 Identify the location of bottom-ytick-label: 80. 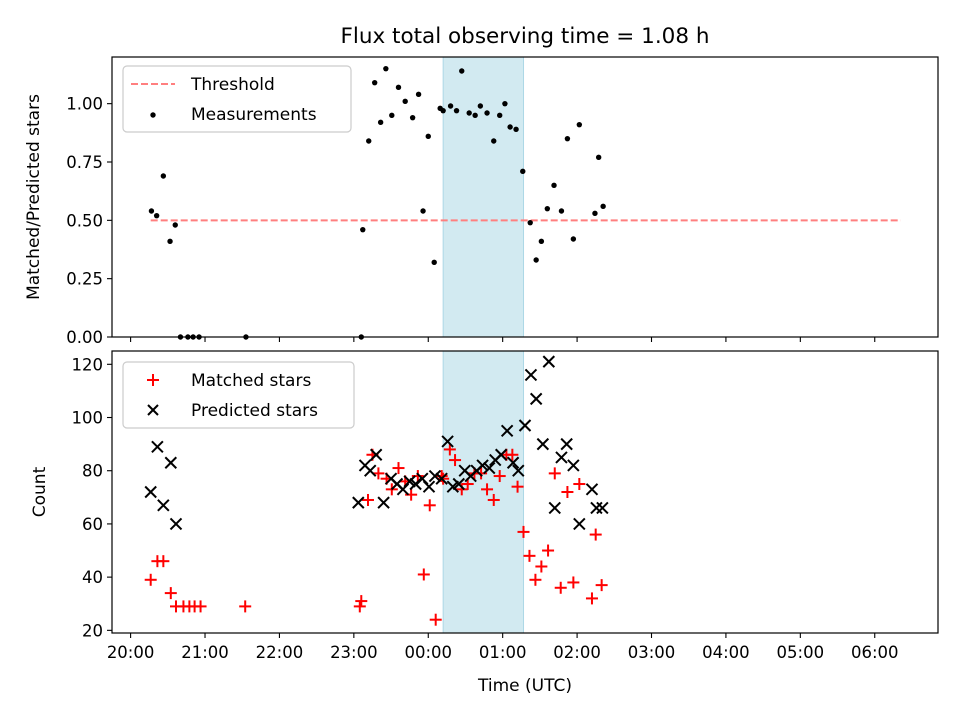
(92, 471).